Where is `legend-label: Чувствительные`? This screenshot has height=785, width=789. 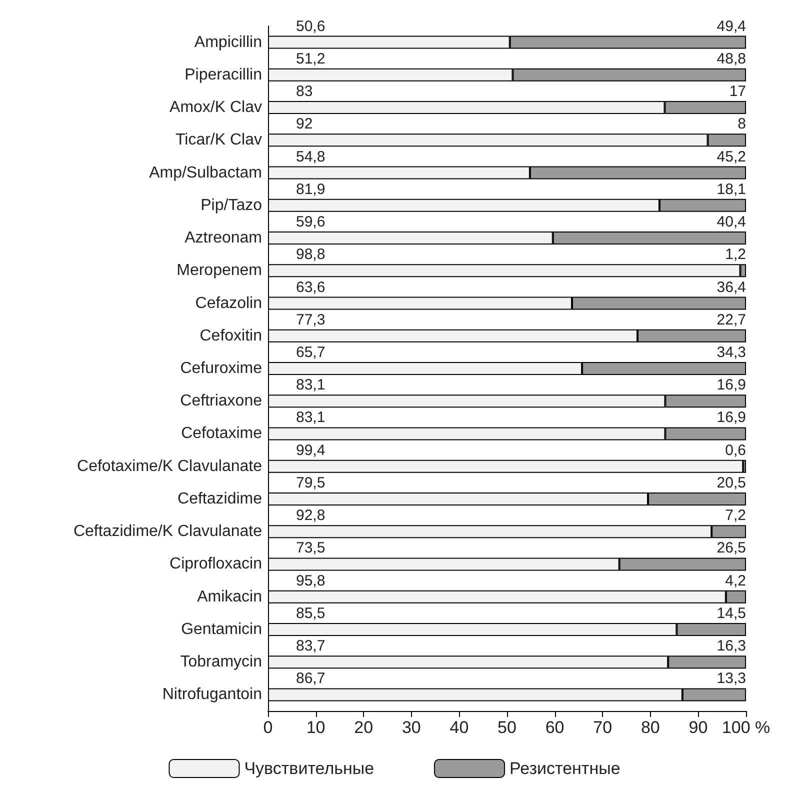 legend-label: Чувствительные is located at coordinates (309, 768).